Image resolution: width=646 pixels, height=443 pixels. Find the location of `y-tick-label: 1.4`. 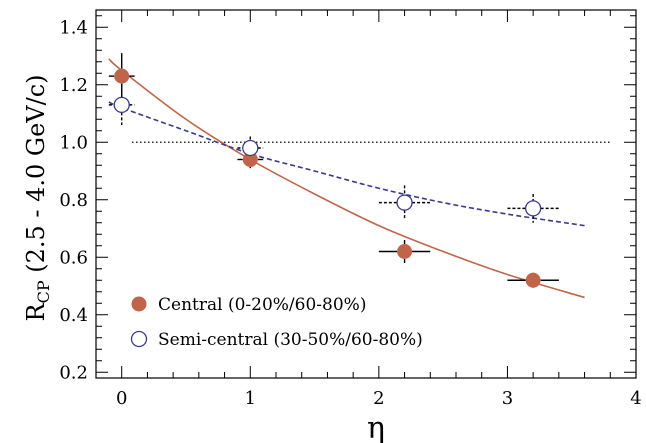

y-tick-label: 1.4 is located at coordinates (73, 27).